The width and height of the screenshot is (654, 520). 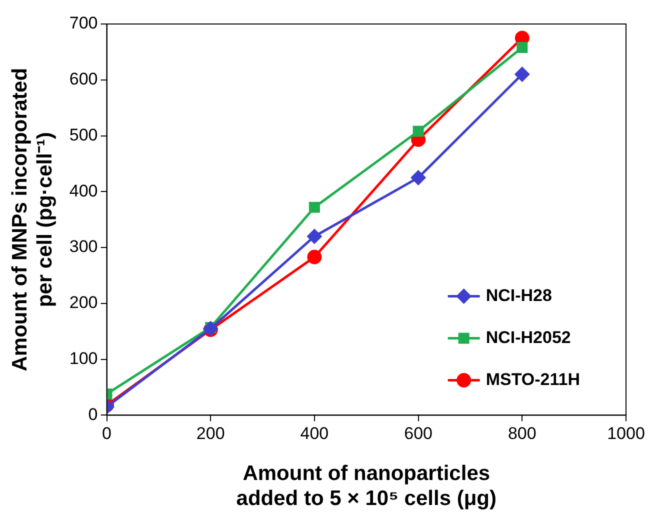 What do you see at coordinates (83, 79) in the screenshot?
I see `y-tick-label: 600` at bounding box center [83, 79].